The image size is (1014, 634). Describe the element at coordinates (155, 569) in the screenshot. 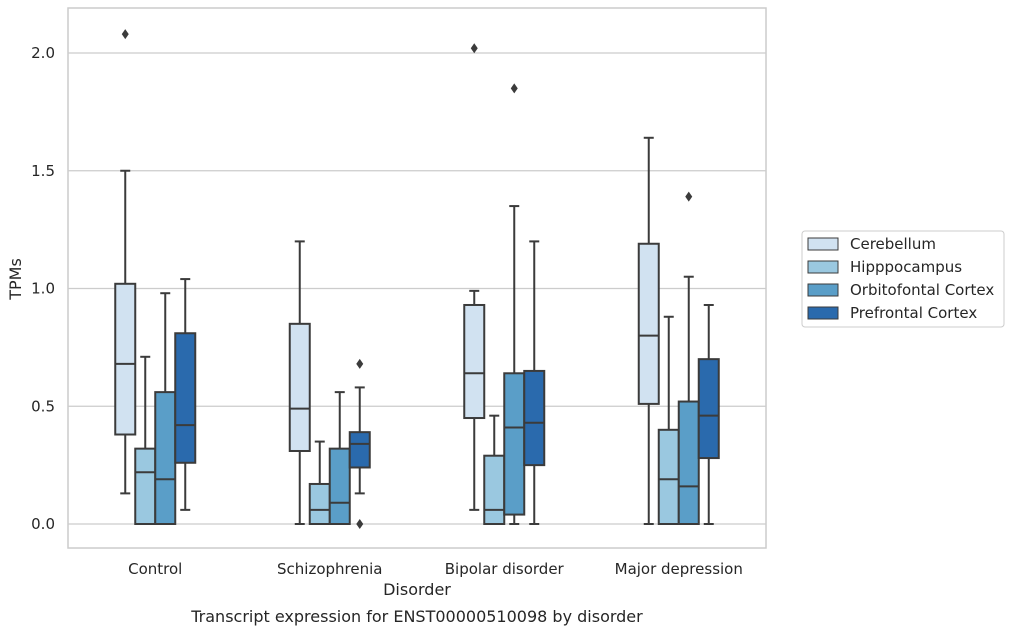

I see `x-tick-label: Control` at that location.